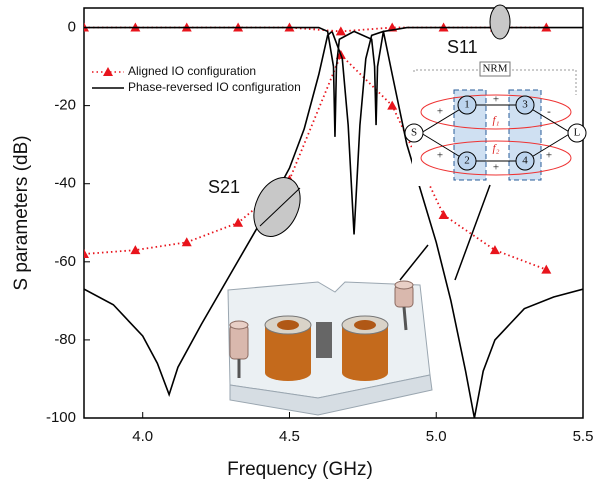  I want to click on x-axis-title: Frequency (GHz), so click(300, 469).